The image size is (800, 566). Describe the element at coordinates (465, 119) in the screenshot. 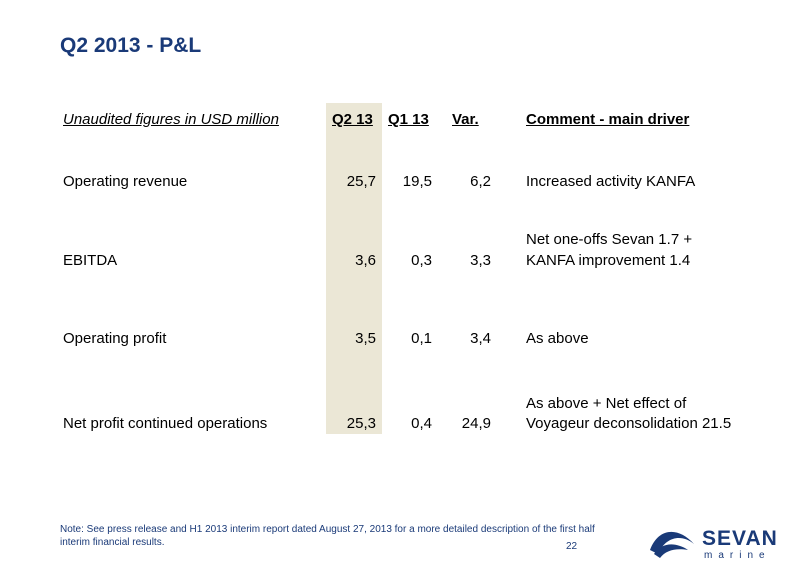

I see `table-header-var: Var.` at that location.